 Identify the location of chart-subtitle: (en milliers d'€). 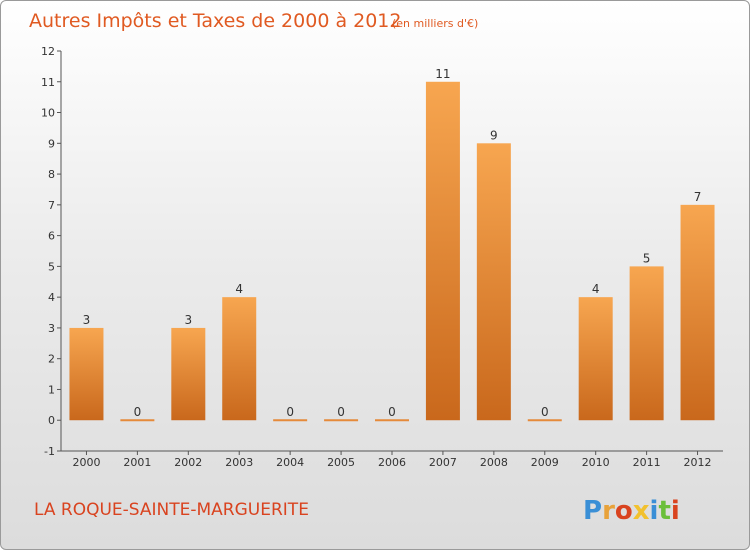
(435, 23).